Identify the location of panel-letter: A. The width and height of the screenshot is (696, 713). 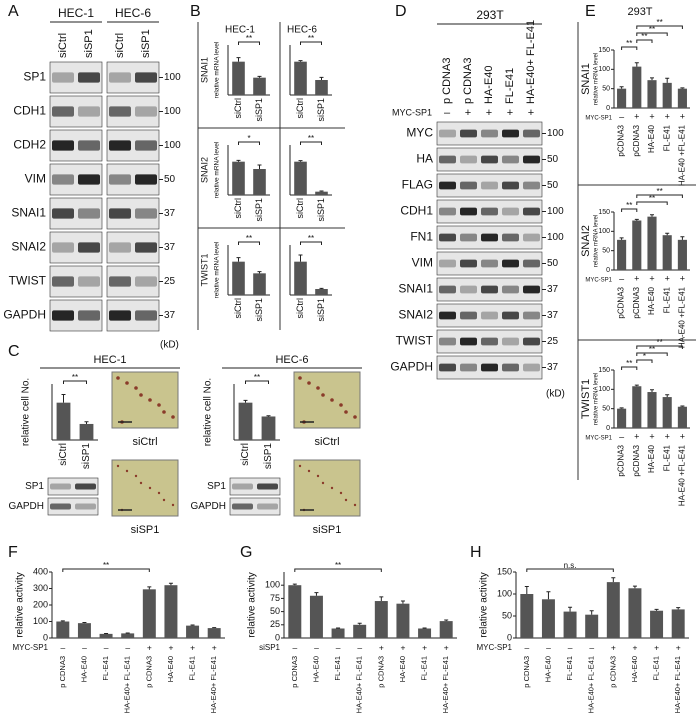
(13, 11).